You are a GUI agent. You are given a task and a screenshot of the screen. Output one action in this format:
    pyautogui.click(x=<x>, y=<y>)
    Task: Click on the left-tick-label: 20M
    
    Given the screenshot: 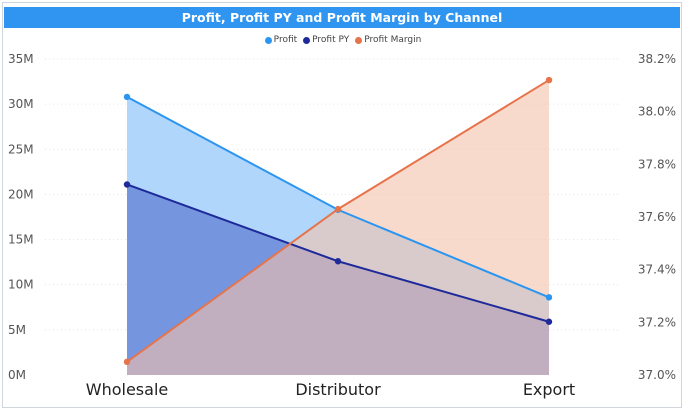 What is the action you would take?
    pyautogui.click(x=21, y=194)
    